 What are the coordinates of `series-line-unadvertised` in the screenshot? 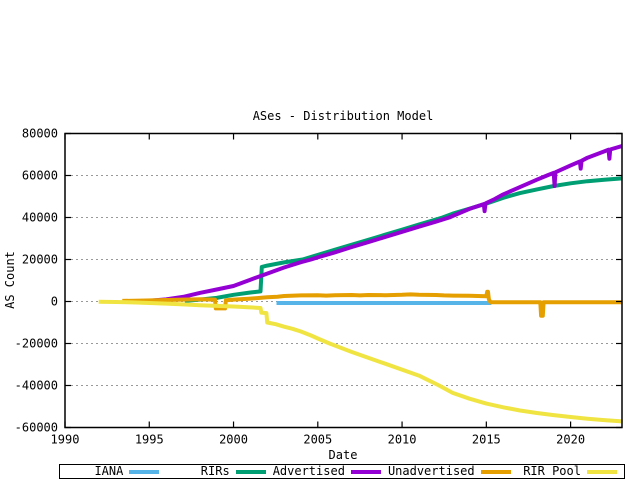 It's located at (372, 303).